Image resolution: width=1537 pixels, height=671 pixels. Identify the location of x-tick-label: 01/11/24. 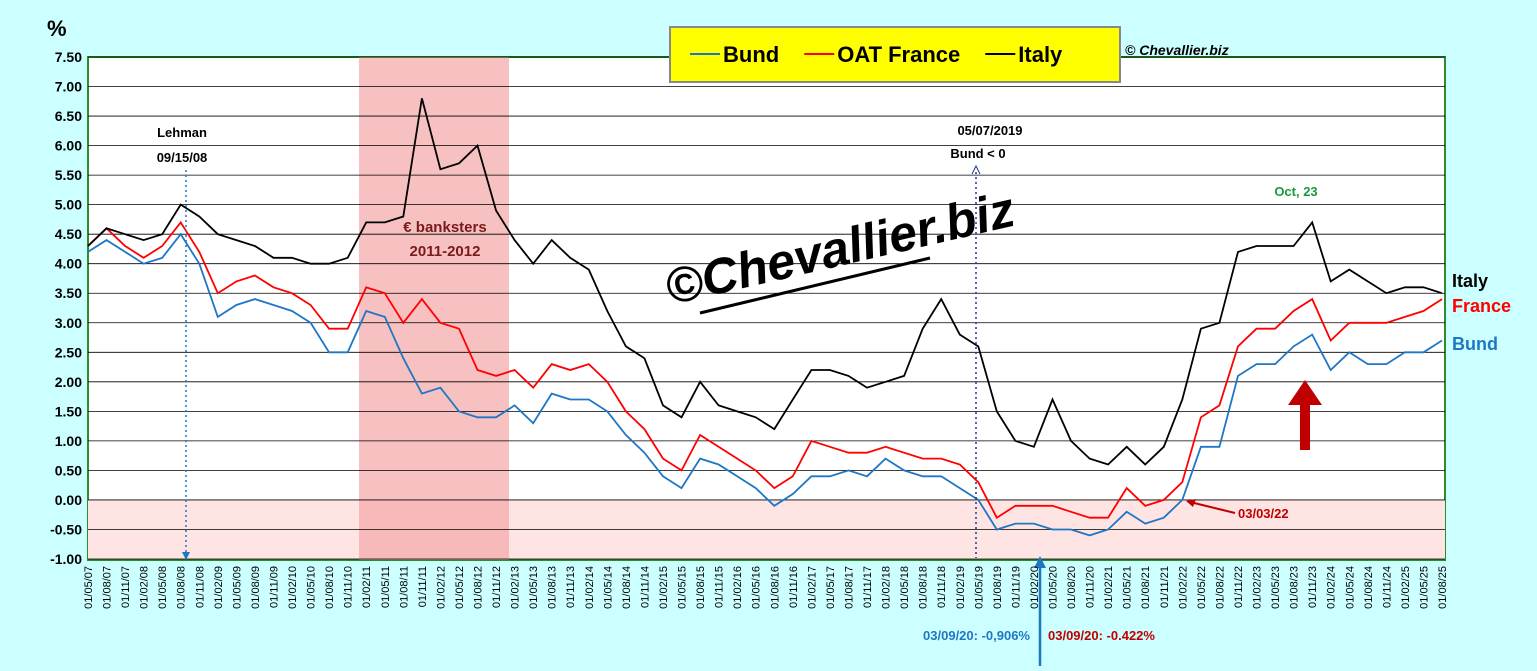
(1387, 587).